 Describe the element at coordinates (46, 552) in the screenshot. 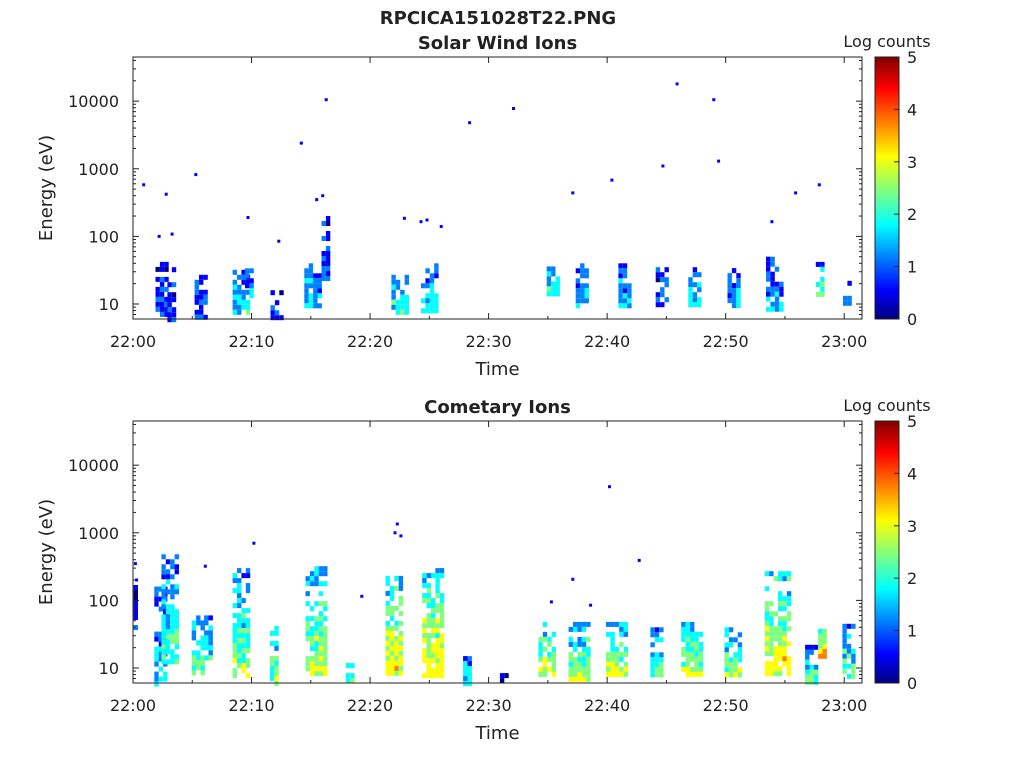

I see `y-axis-label: Energy (eV)` at that location.